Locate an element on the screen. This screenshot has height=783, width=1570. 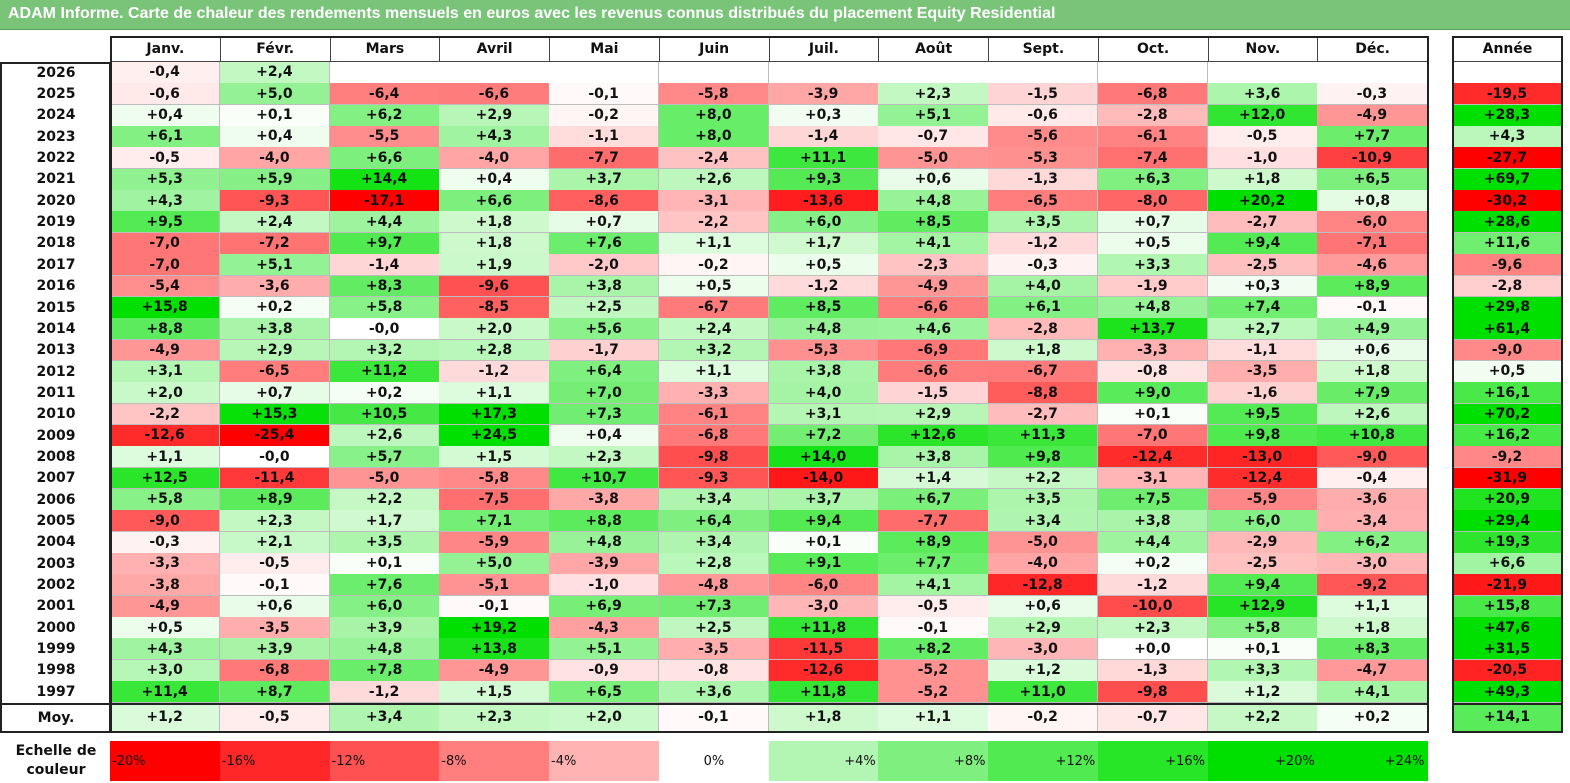
heatmap-cell: -2,5 is located at coordinates (1262, 564).